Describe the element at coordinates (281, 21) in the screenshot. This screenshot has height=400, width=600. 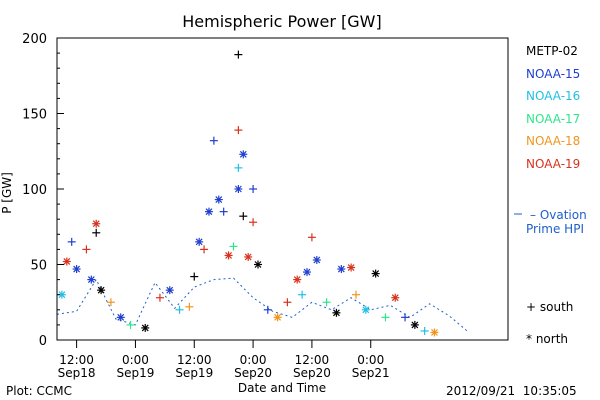
I see `chart-title: Hemispheric Power [GW]` at that location.